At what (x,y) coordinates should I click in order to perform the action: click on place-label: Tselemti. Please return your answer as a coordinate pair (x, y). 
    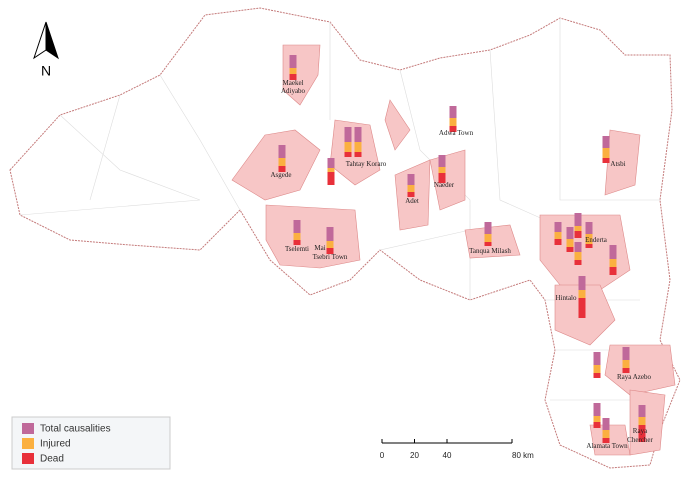
    Looking at the image, I should click on (297, 249).